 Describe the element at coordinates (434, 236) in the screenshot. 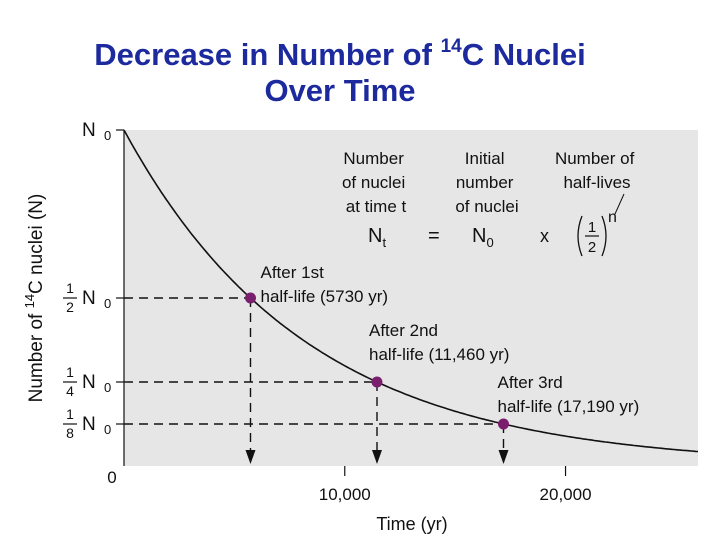

I see `equation-equals: =` at that location.